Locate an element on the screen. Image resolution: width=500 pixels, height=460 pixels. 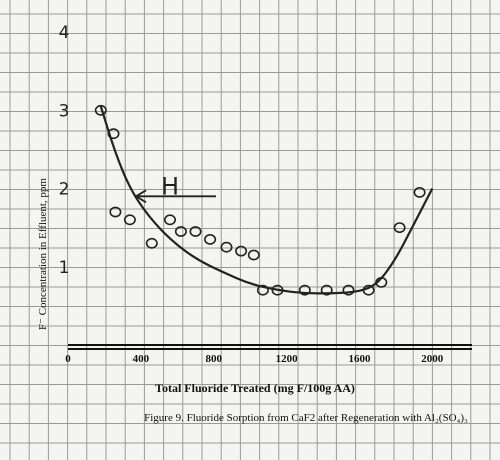
x-axis-label: Total Fluoride Treated (mg F/100g AA) is located at coordinates (255, 388).